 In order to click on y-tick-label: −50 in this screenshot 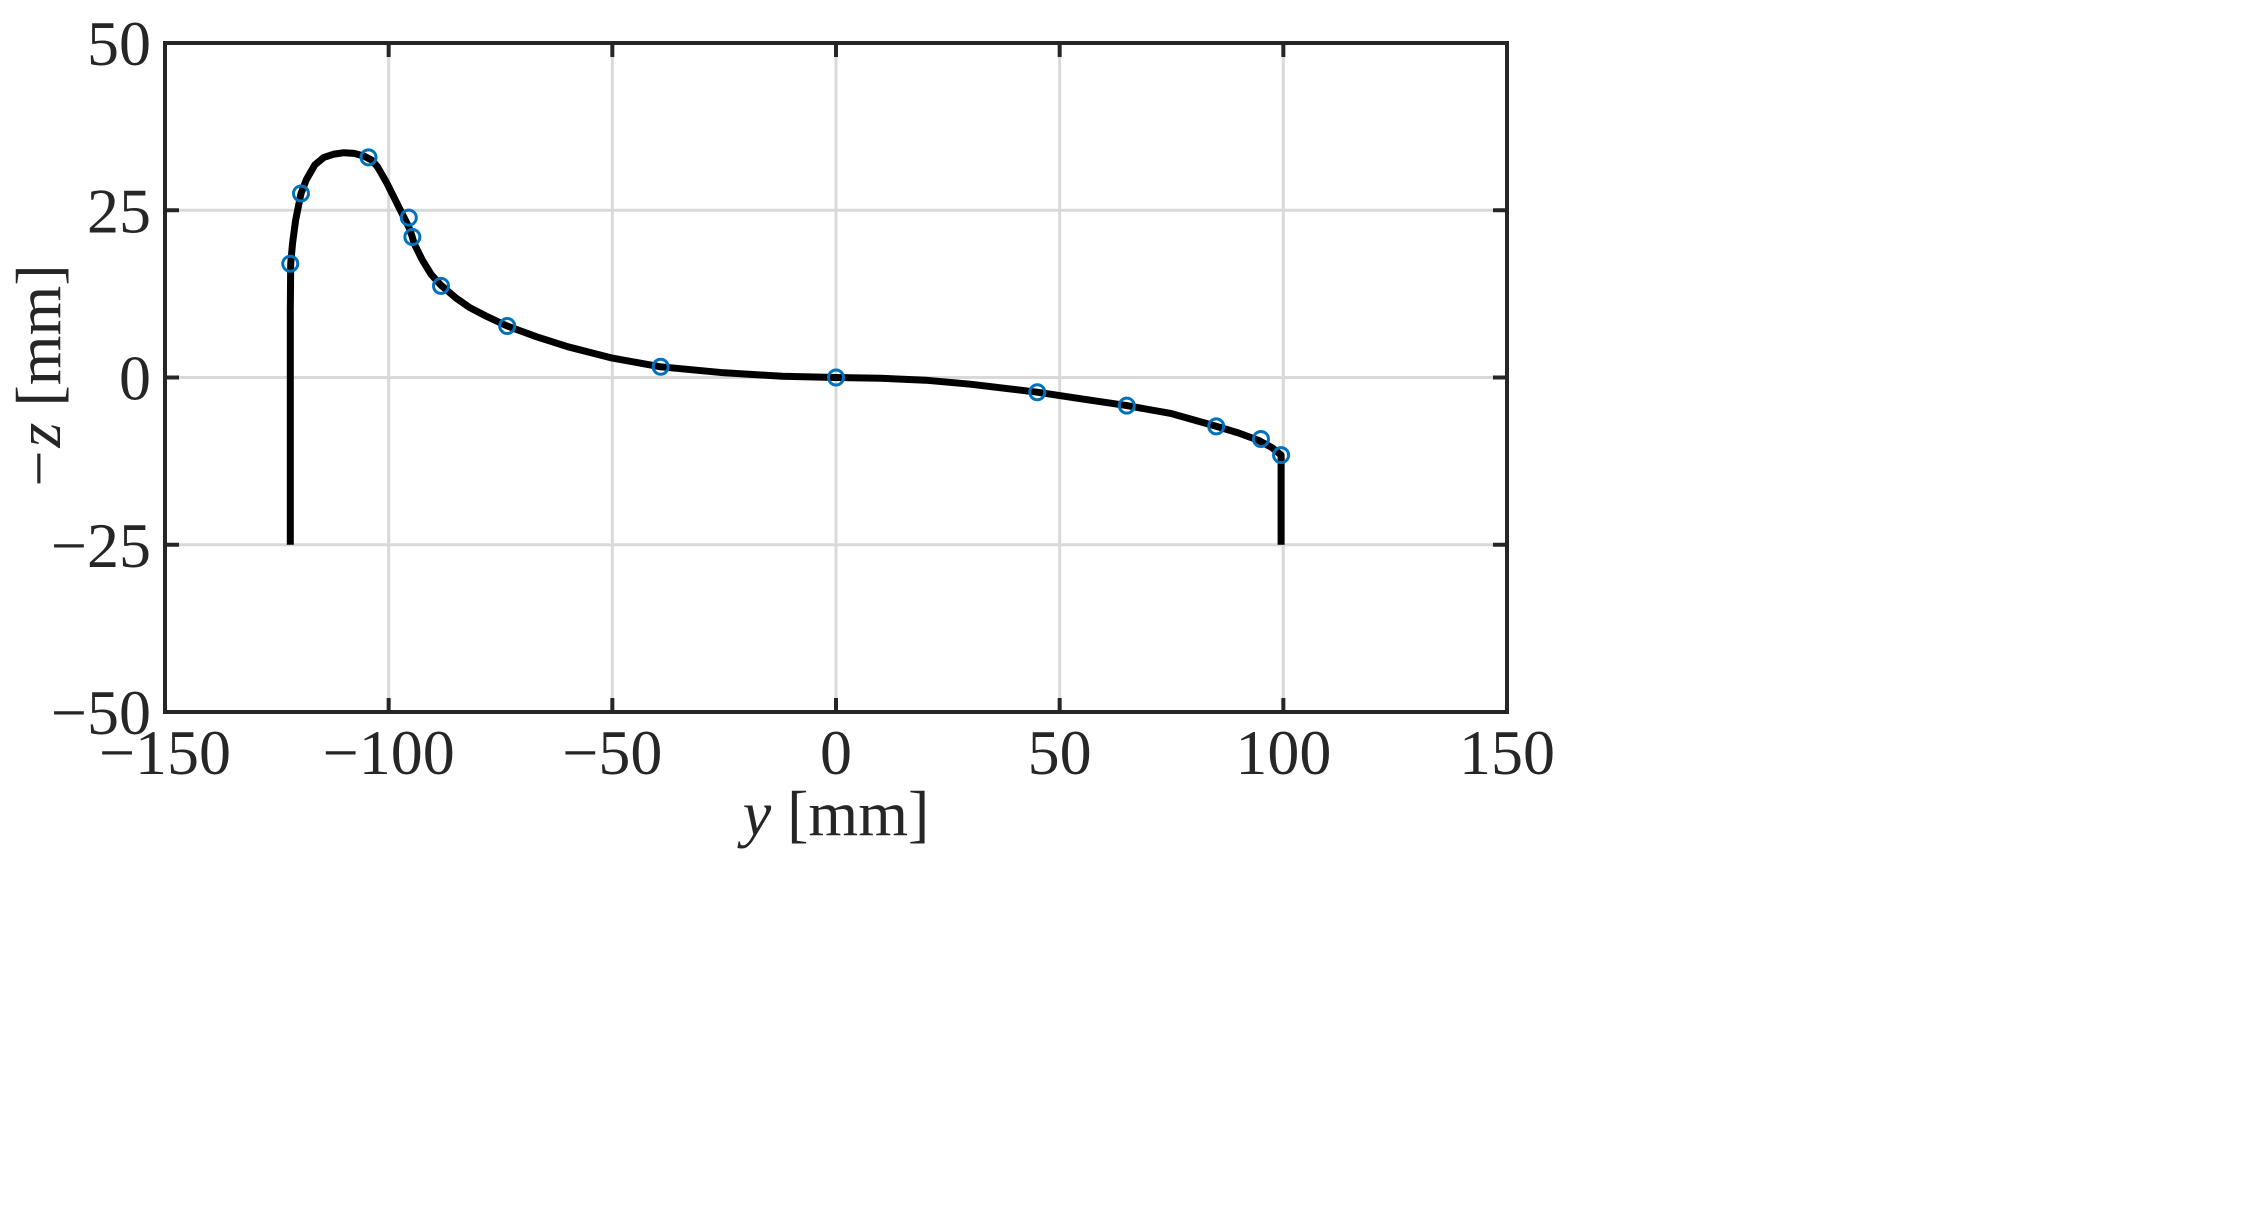, I will do `click(101, 712)`.